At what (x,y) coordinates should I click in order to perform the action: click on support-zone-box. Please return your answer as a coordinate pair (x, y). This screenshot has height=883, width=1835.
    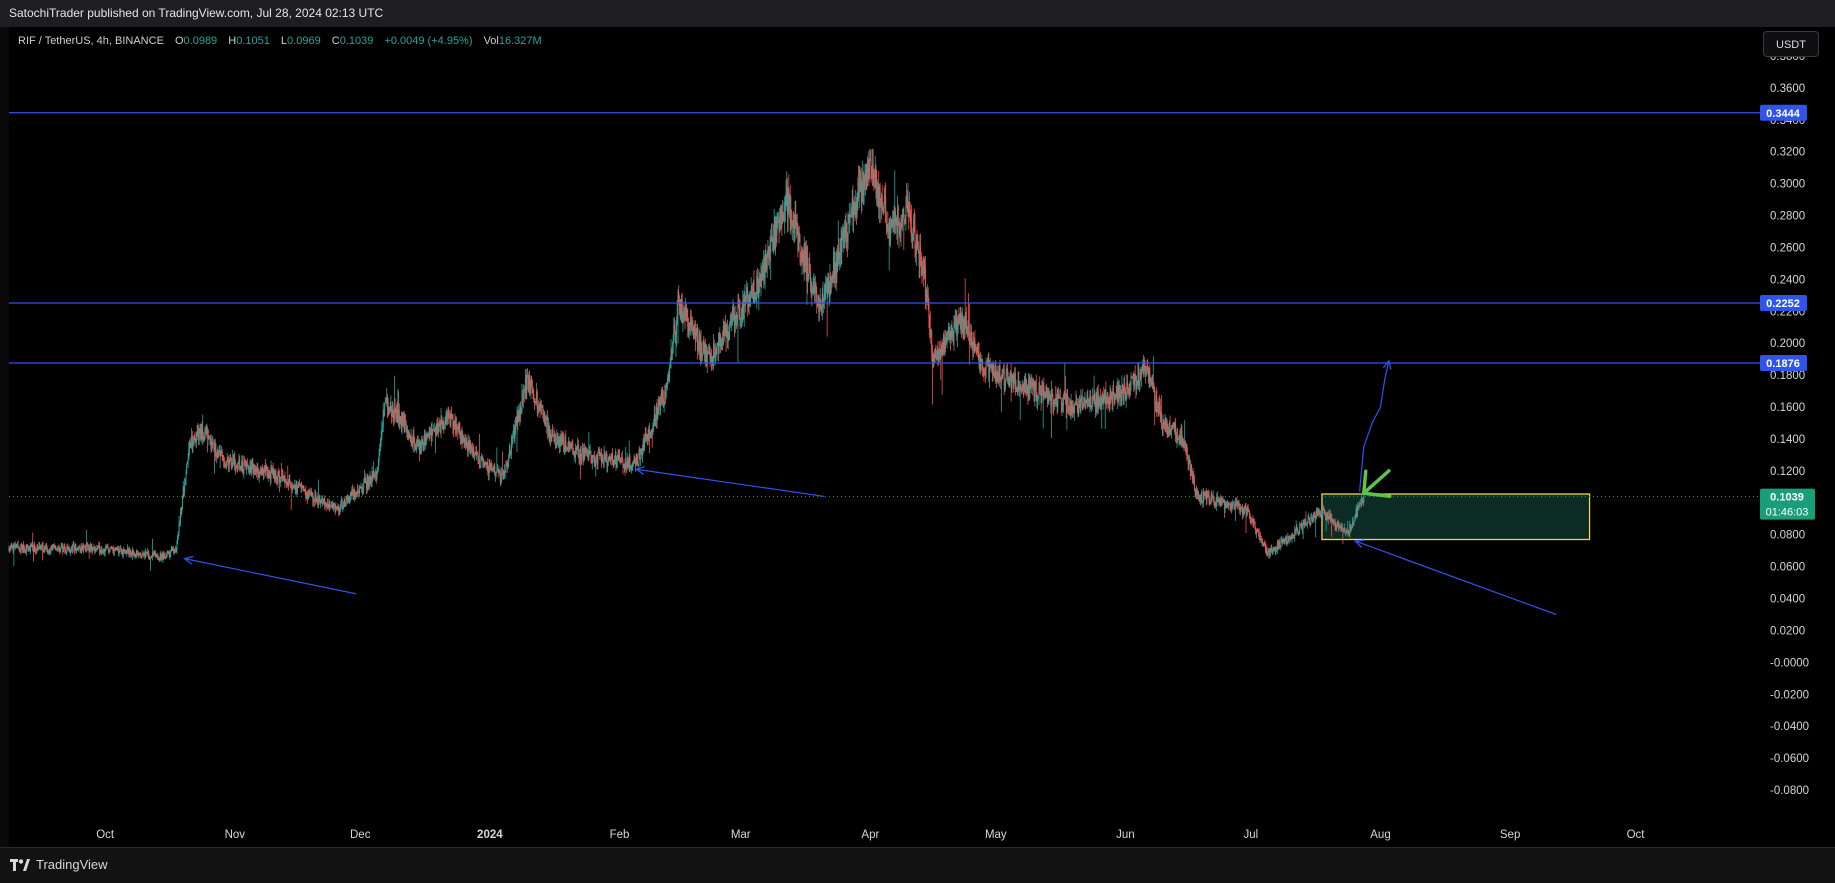
    Looking at the image, I should click on (1456, 517).